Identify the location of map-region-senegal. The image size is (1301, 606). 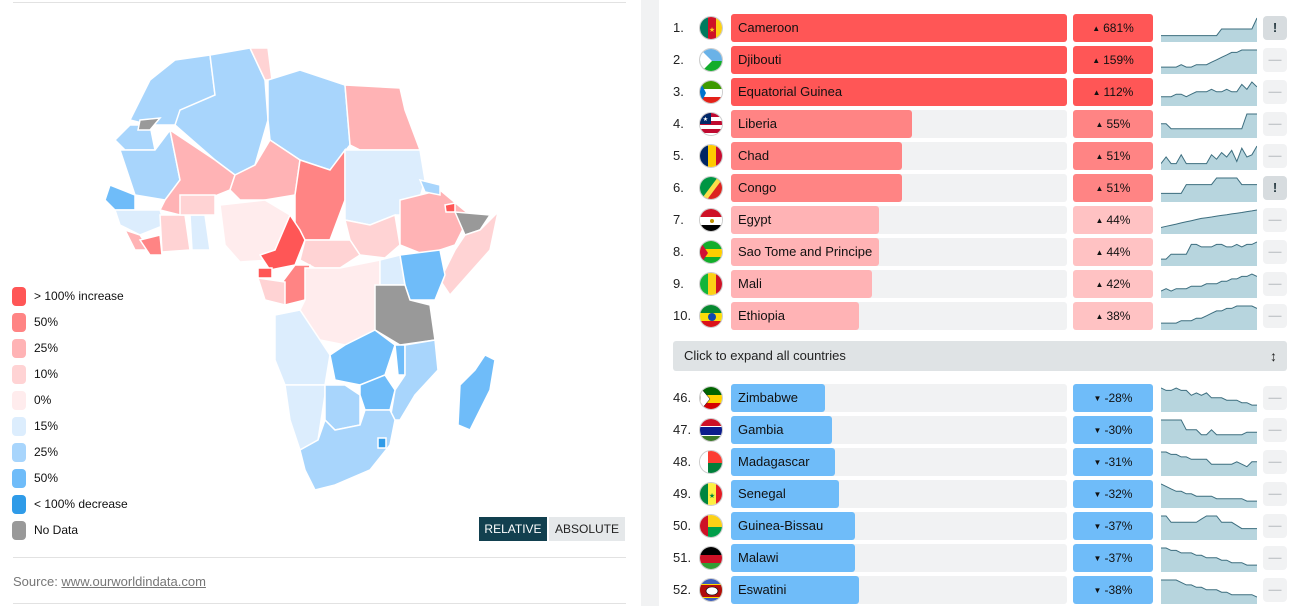
(120, 197).